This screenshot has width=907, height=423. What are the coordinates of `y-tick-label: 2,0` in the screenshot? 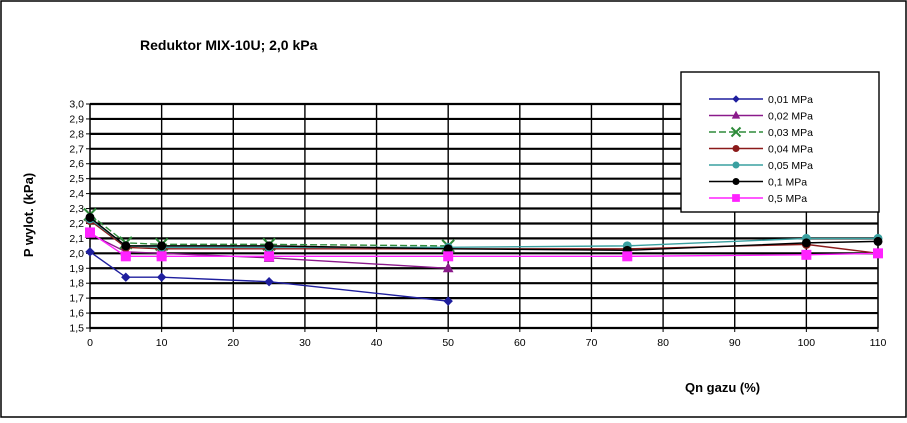 It's located at (76, 254).